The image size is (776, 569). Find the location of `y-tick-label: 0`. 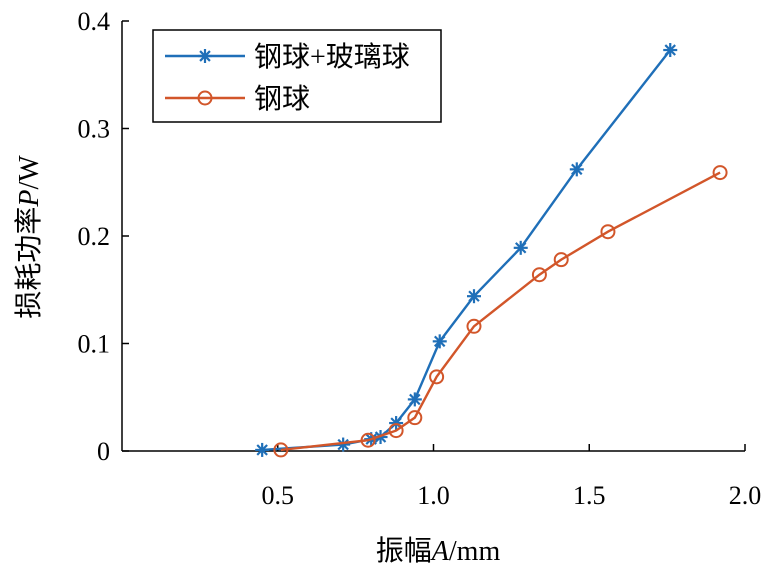

y-tick-label: 0 is located at coordinates (103, 451).